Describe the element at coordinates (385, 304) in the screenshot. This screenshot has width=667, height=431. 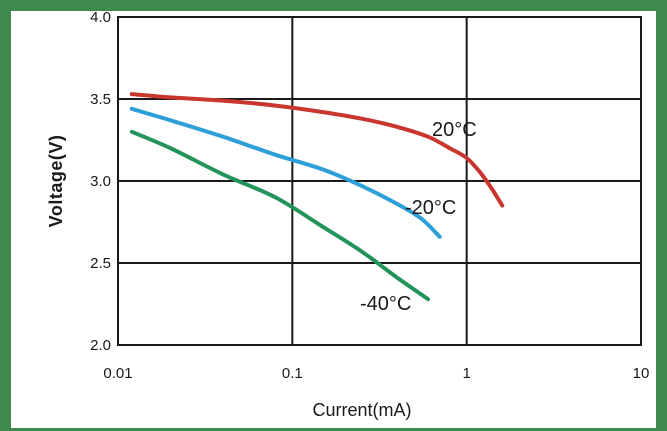
I see `series-label-minus40c: -40°C` at that location.